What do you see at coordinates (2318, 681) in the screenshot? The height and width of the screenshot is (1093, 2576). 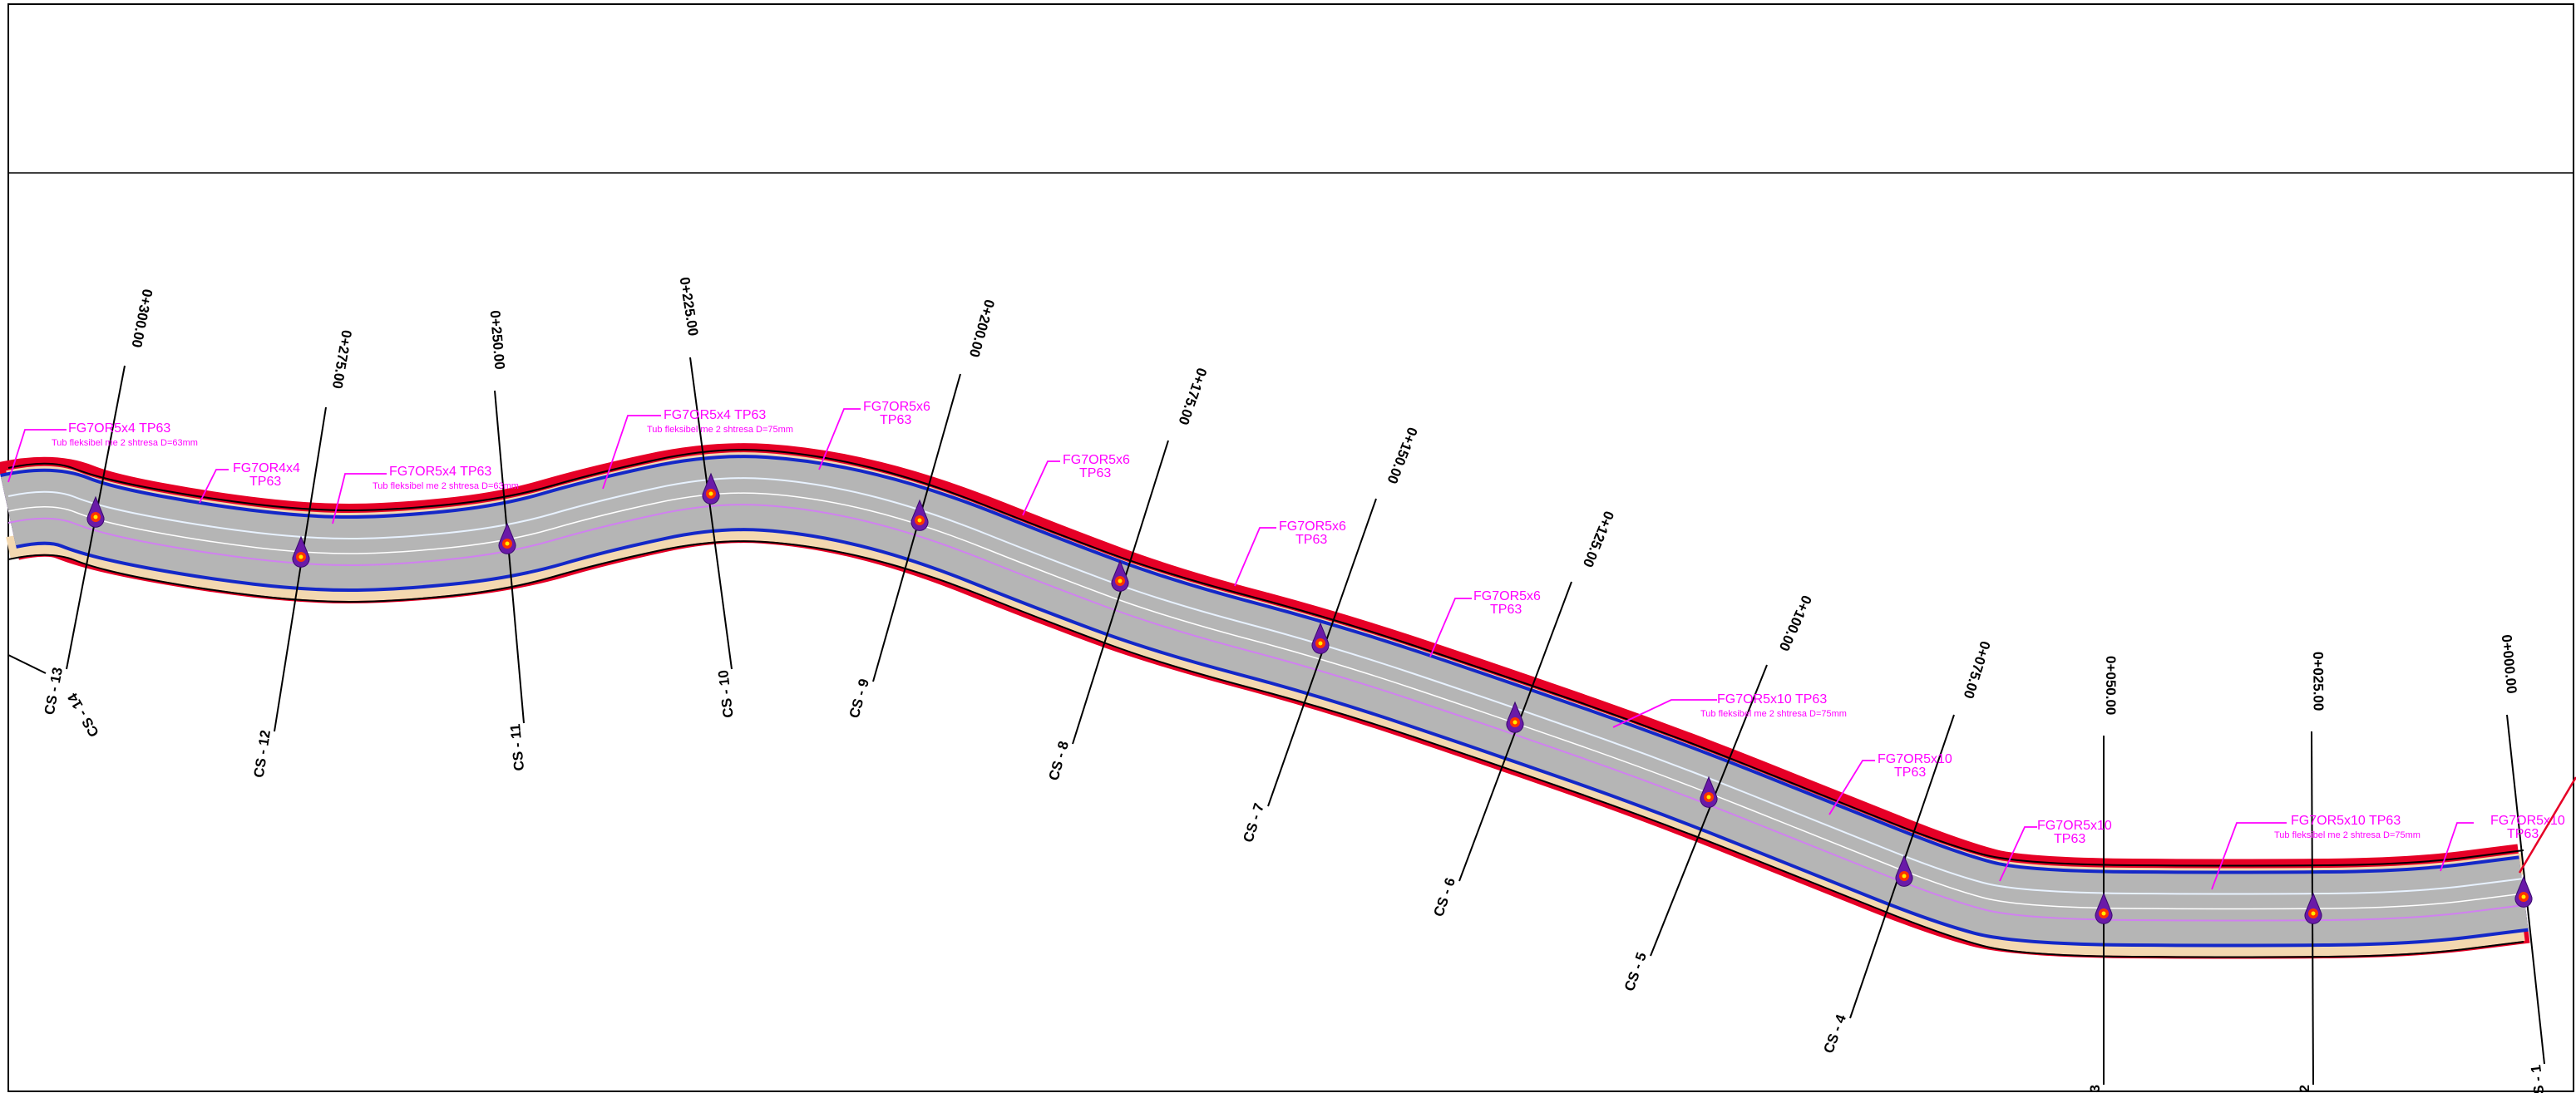 I see `chainage-label: 0+025.00` at bounding box center [2318, 681].